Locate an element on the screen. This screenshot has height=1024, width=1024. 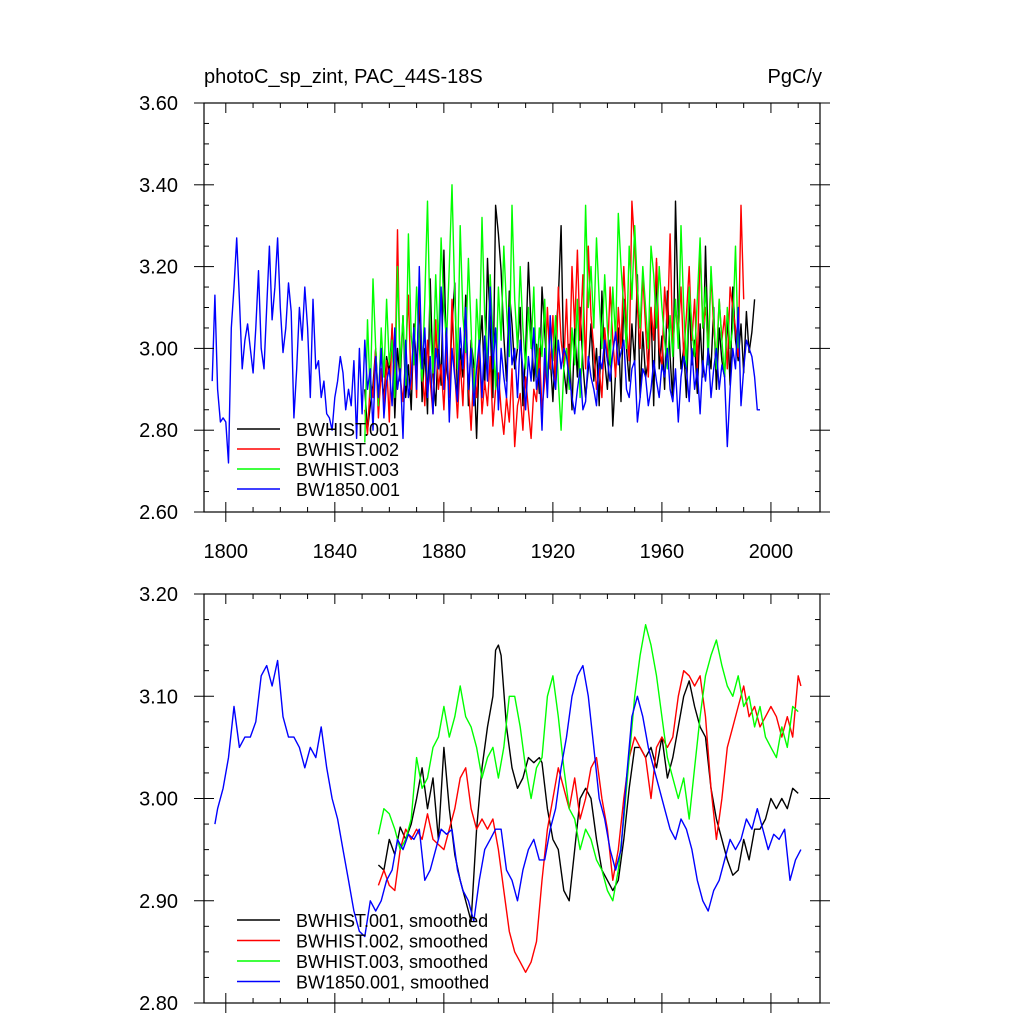
y-tick-label: 3.40 is located at coordinates (158, 186).